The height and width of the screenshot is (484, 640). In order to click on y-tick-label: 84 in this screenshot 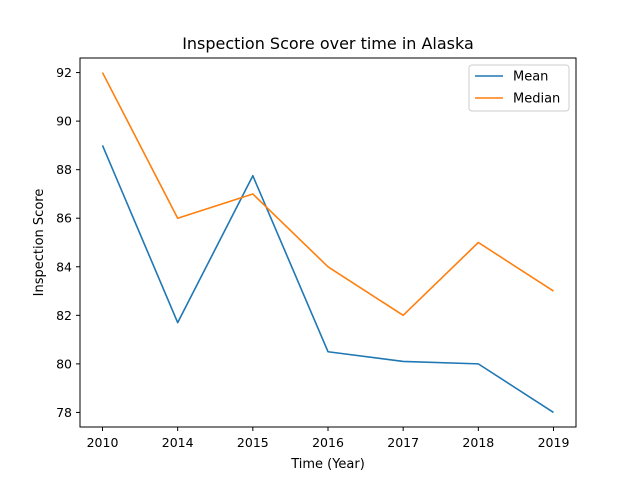, I will do `click(64, 266)`.